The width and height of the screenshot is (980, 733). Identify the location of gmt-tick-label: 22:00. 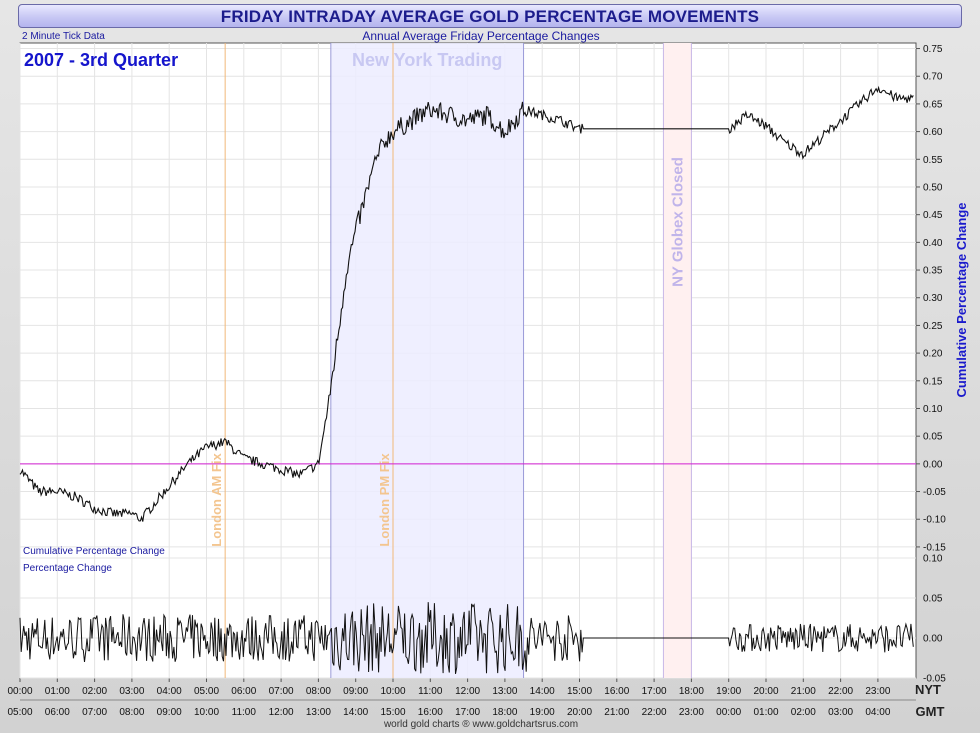
(654, 712).